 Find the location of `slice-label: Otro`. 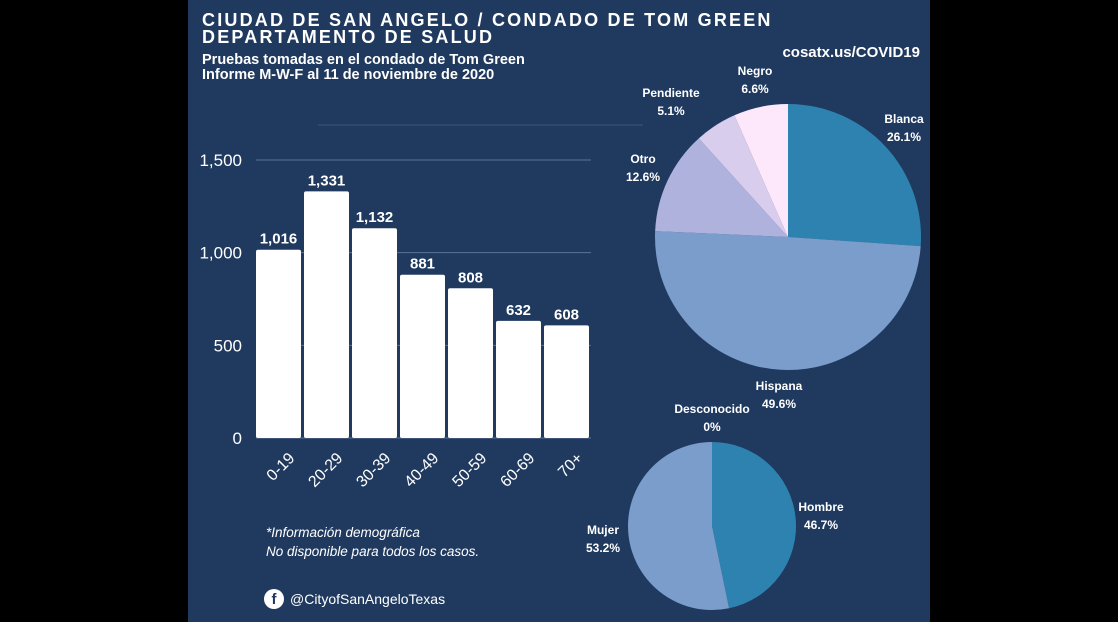

slice-label: Otro is located at coordinates (642, 159).